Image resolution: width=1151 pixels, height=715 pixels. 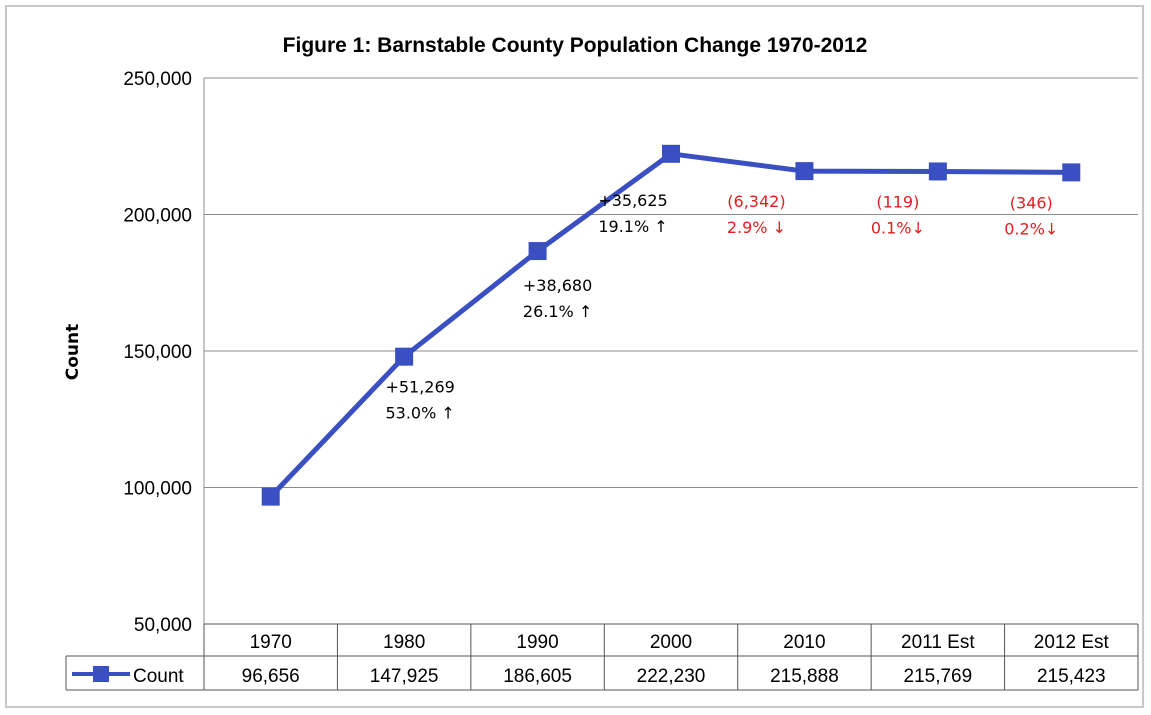 What do you see at coordinates (157, 79) in the screenshot?
I see `y-tick-label: 250,000` at bounding box center [157, 79].